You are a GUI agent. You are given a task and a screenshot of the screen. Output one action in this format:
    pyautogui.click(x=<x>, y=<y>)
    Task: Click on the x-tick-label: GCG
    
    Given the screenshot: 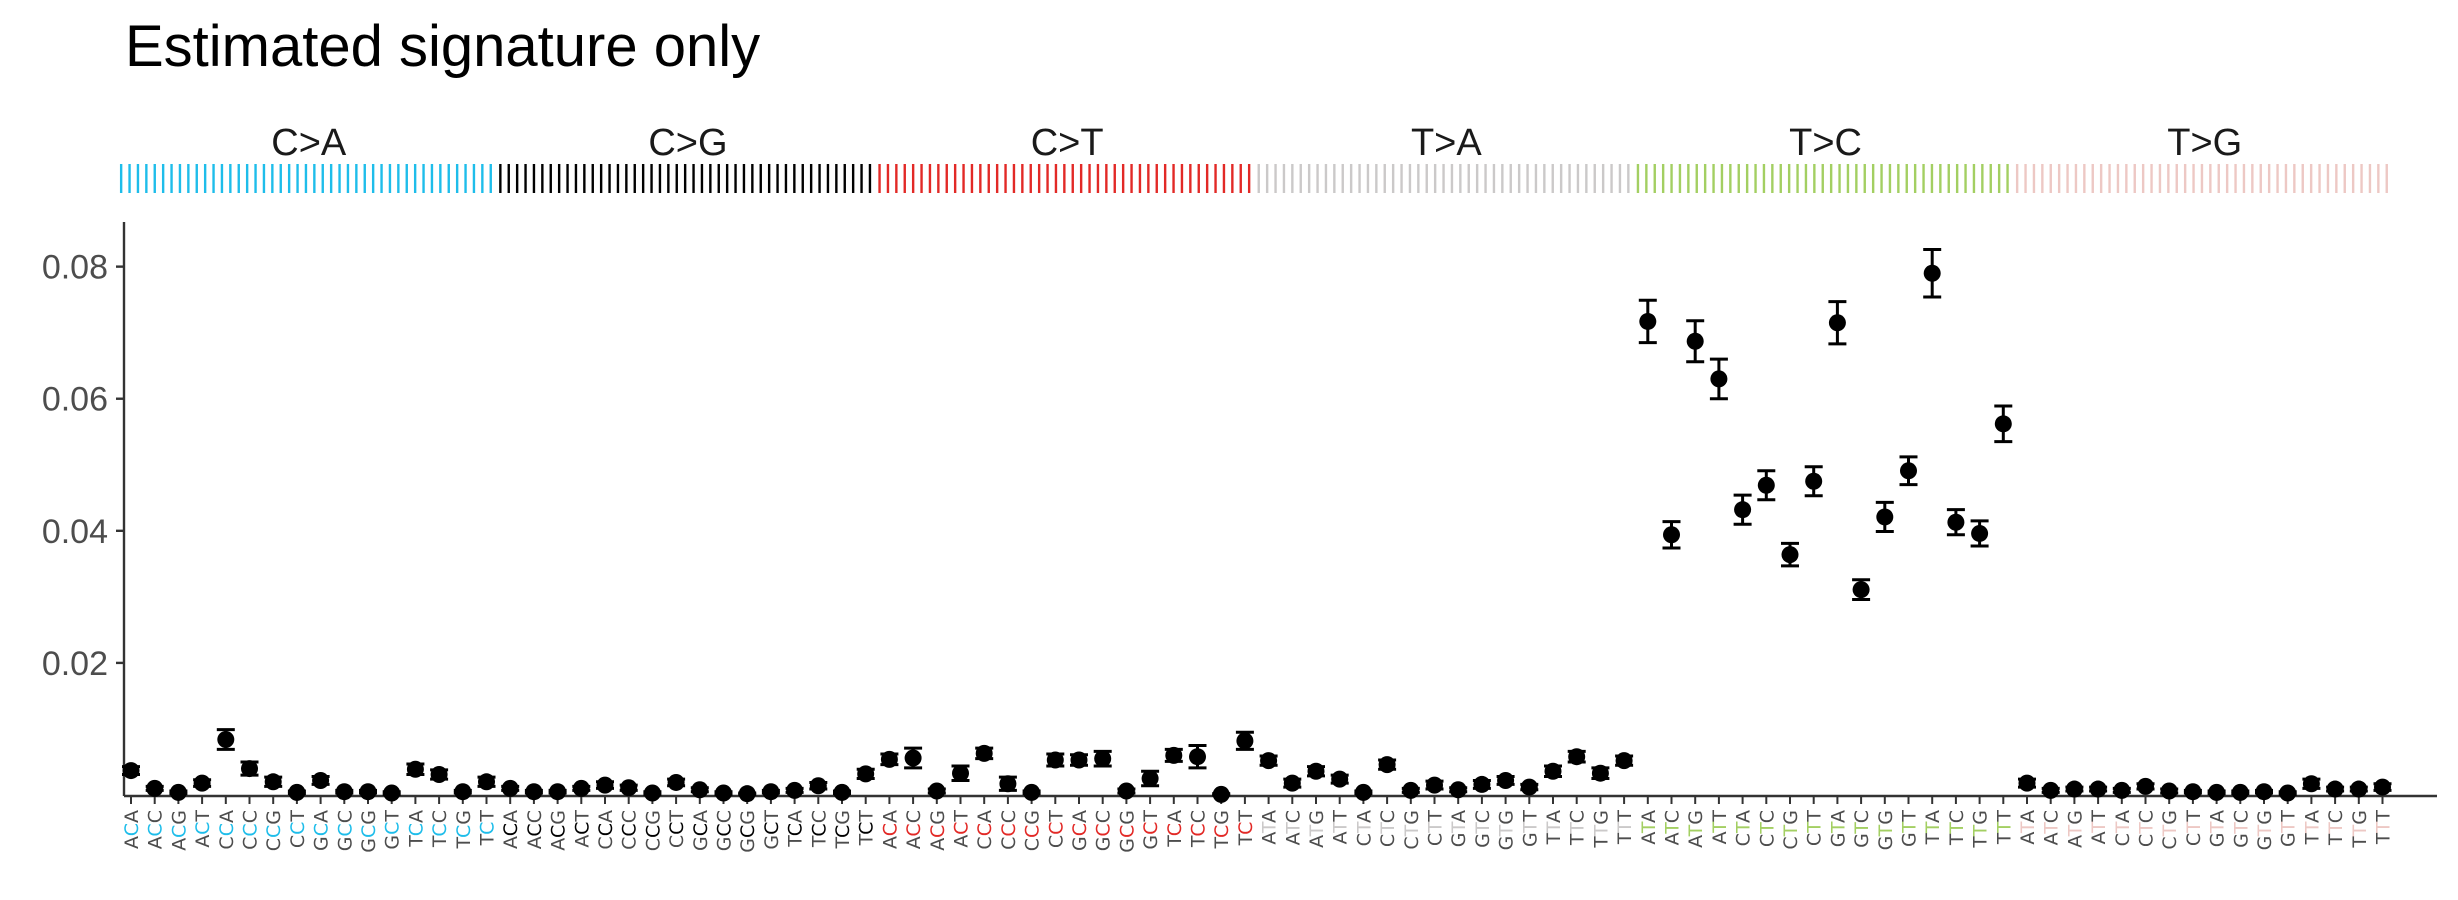 What is the action you would take?
    pyautogui.click(x=369, y=831)
    